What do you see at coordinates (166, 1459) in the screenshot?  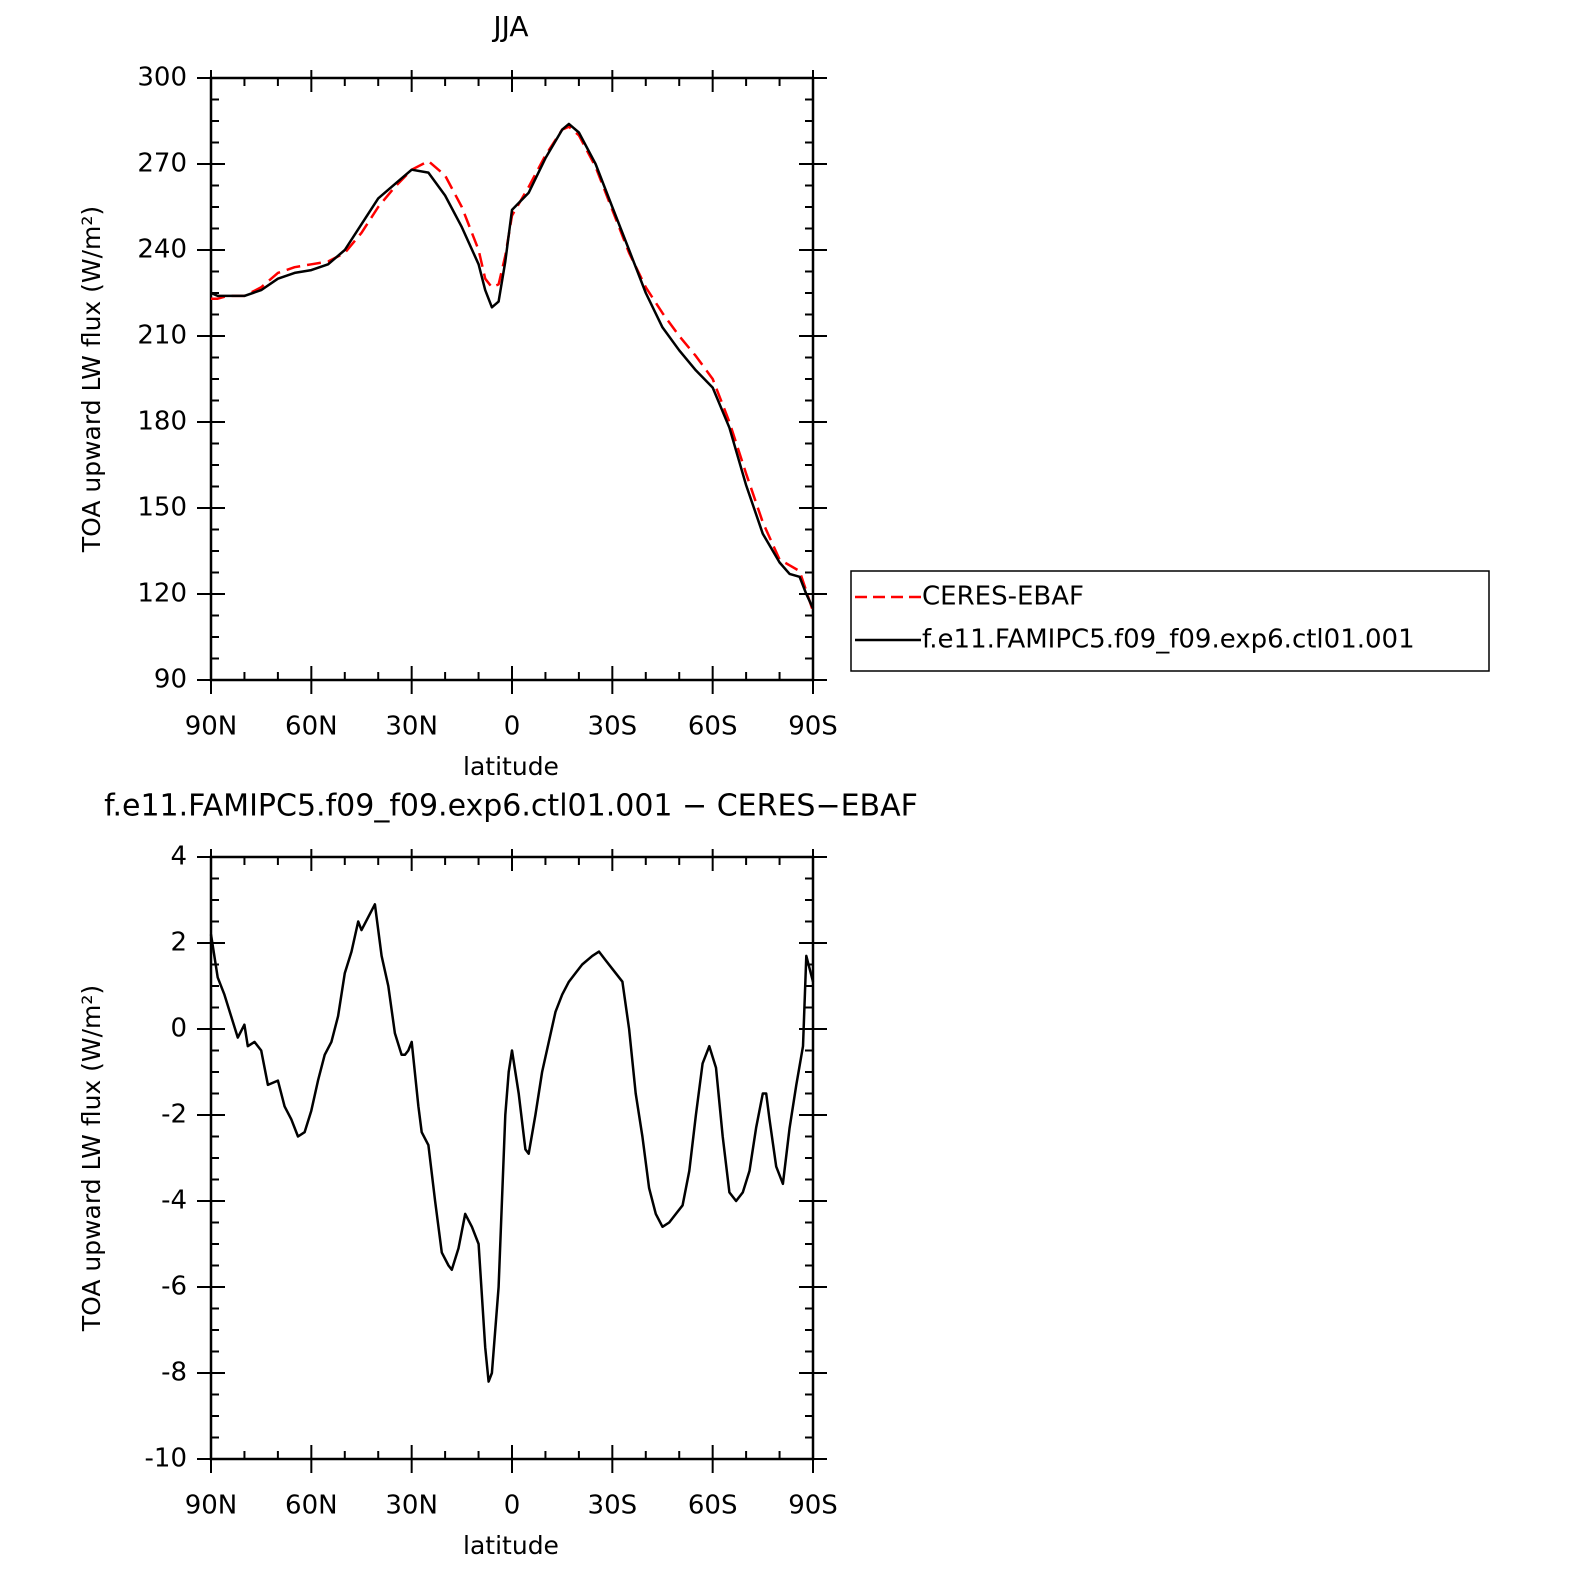 I see `y-tick-label: -10` at bounding box center [166, 1459].